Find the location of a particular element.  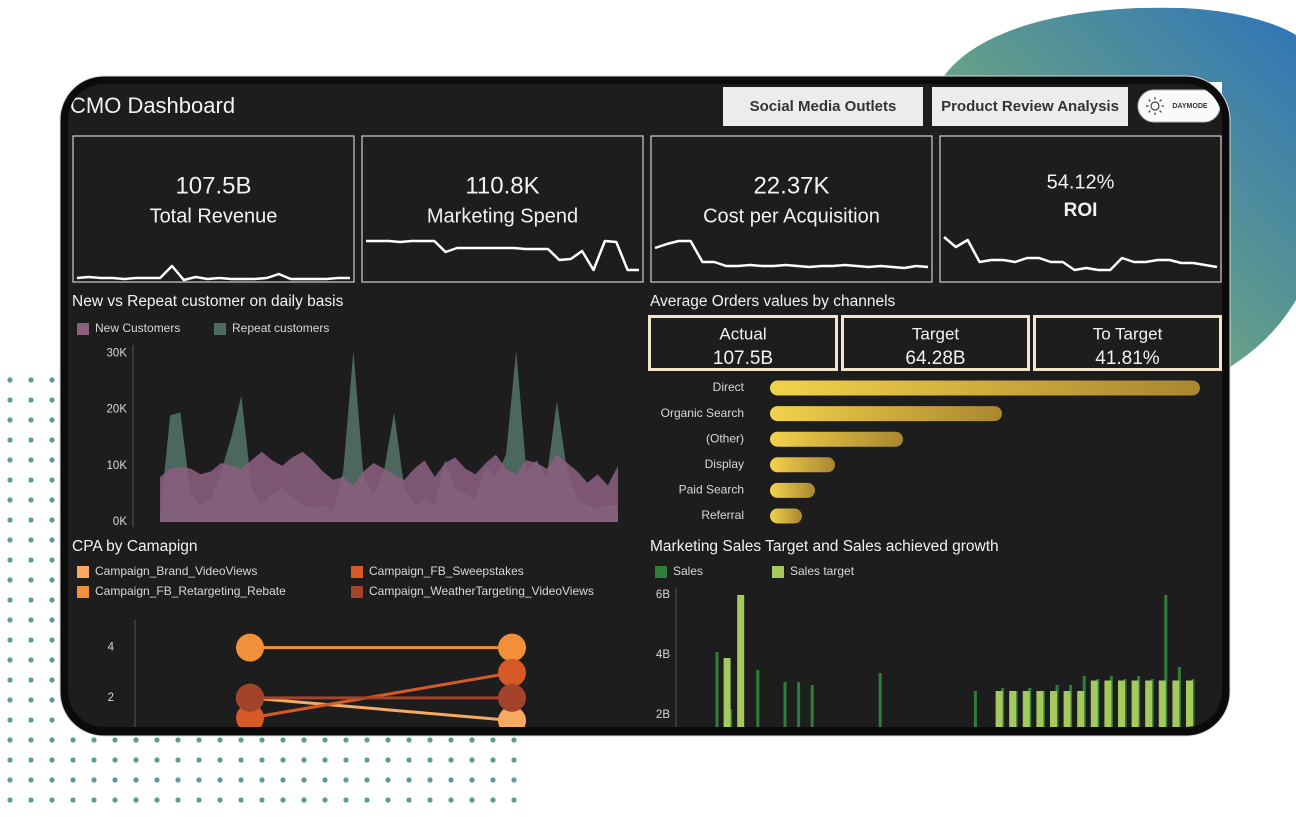

kpi-value: 54.12% is located at coordinates (1081, 182).